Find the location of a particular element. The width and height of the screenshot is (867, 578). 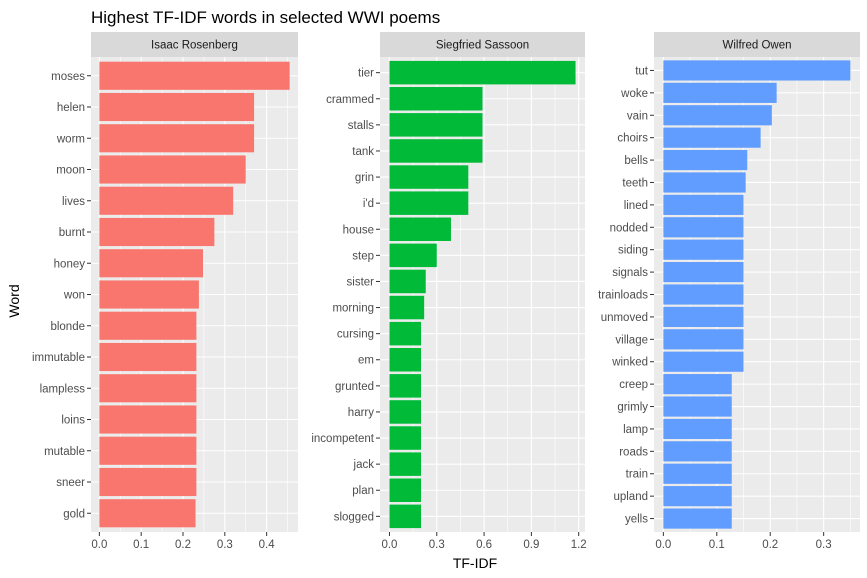

y-tick-label: mutable is located at coordinates (64, 452).